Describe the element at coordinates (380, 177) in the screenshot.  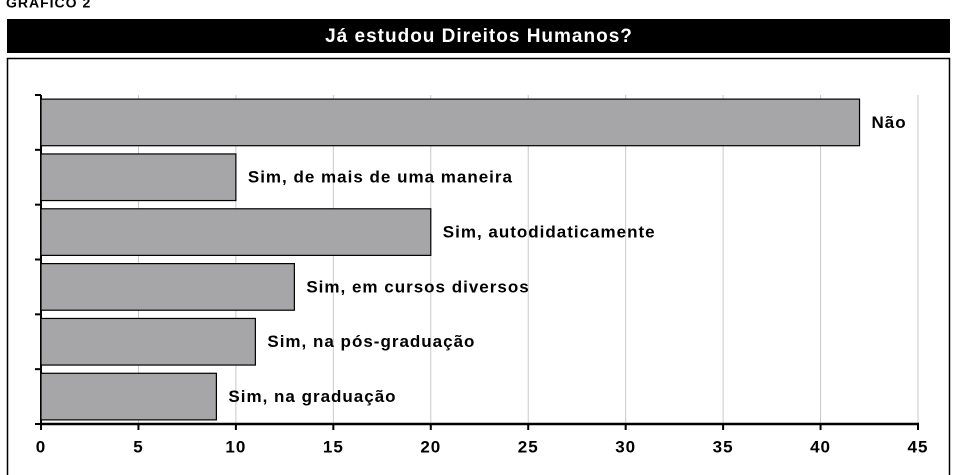
I see `bar-label: Sim, de mais de uma maneira` at that location.